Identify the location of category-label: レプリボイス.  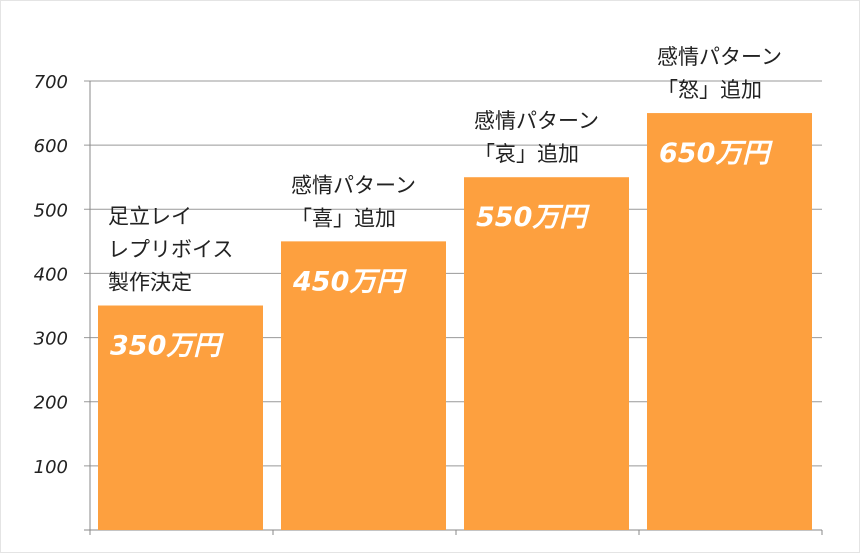
(170, 250).